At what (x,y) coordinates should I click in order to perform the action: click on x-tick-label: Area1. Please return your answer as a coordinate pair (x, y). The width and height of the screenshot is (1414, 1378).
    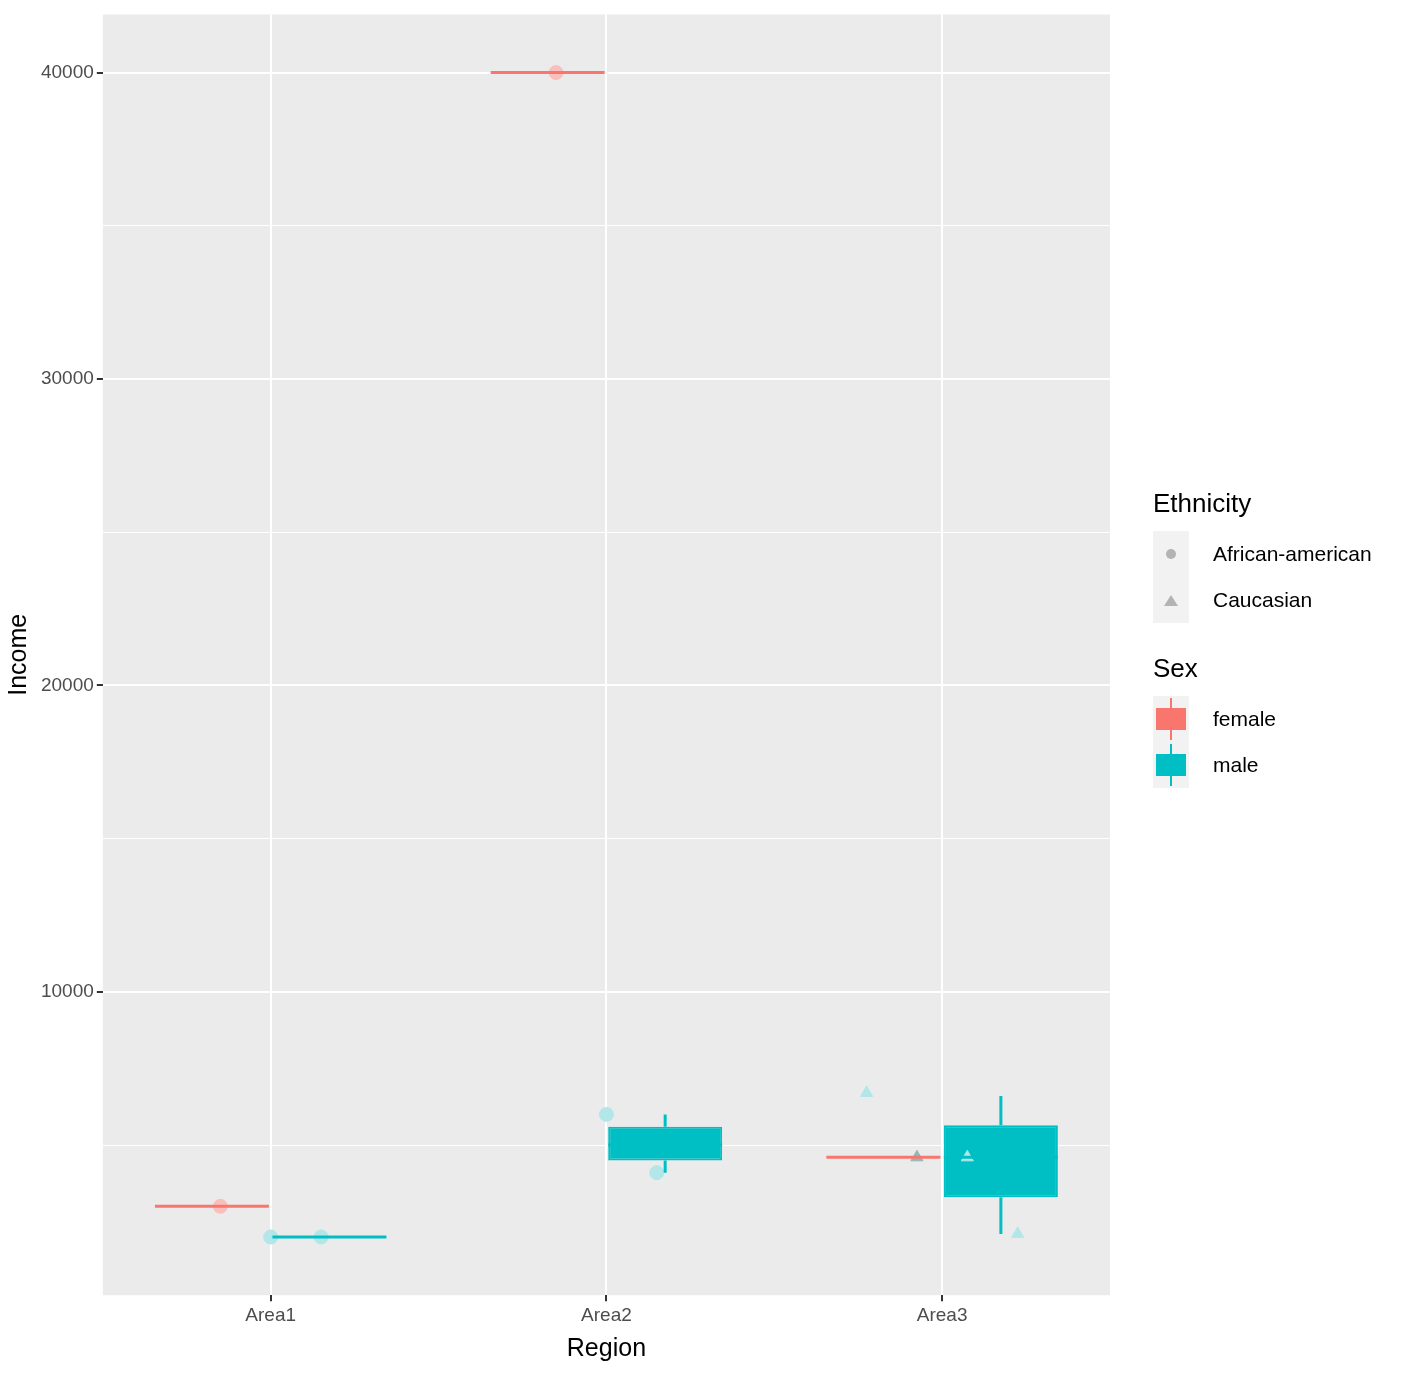
    Looking at the image, I should click on (271, 1314).